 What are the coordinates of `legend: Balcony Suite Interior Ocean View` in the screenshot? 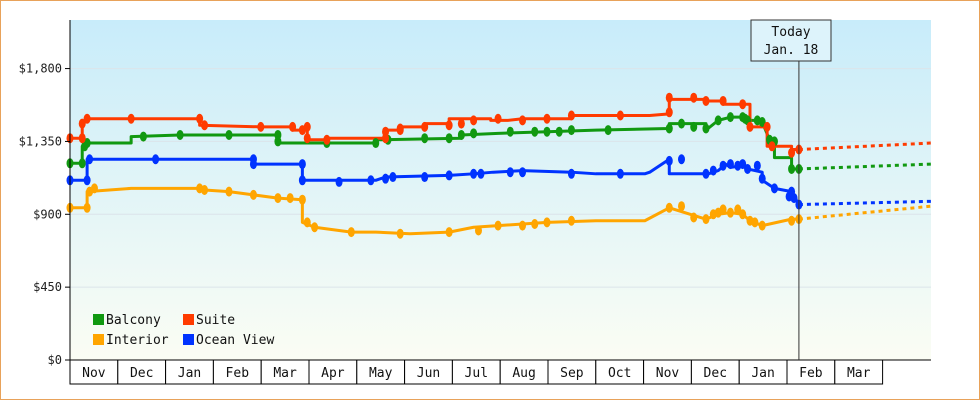 It's located at (183, 330).